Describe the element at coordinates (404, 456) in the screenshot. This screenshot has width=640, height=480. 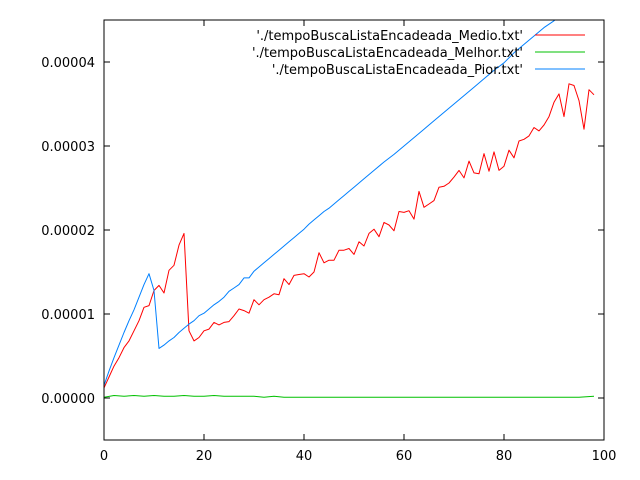
I see `x-tick-label: 60` at that location.